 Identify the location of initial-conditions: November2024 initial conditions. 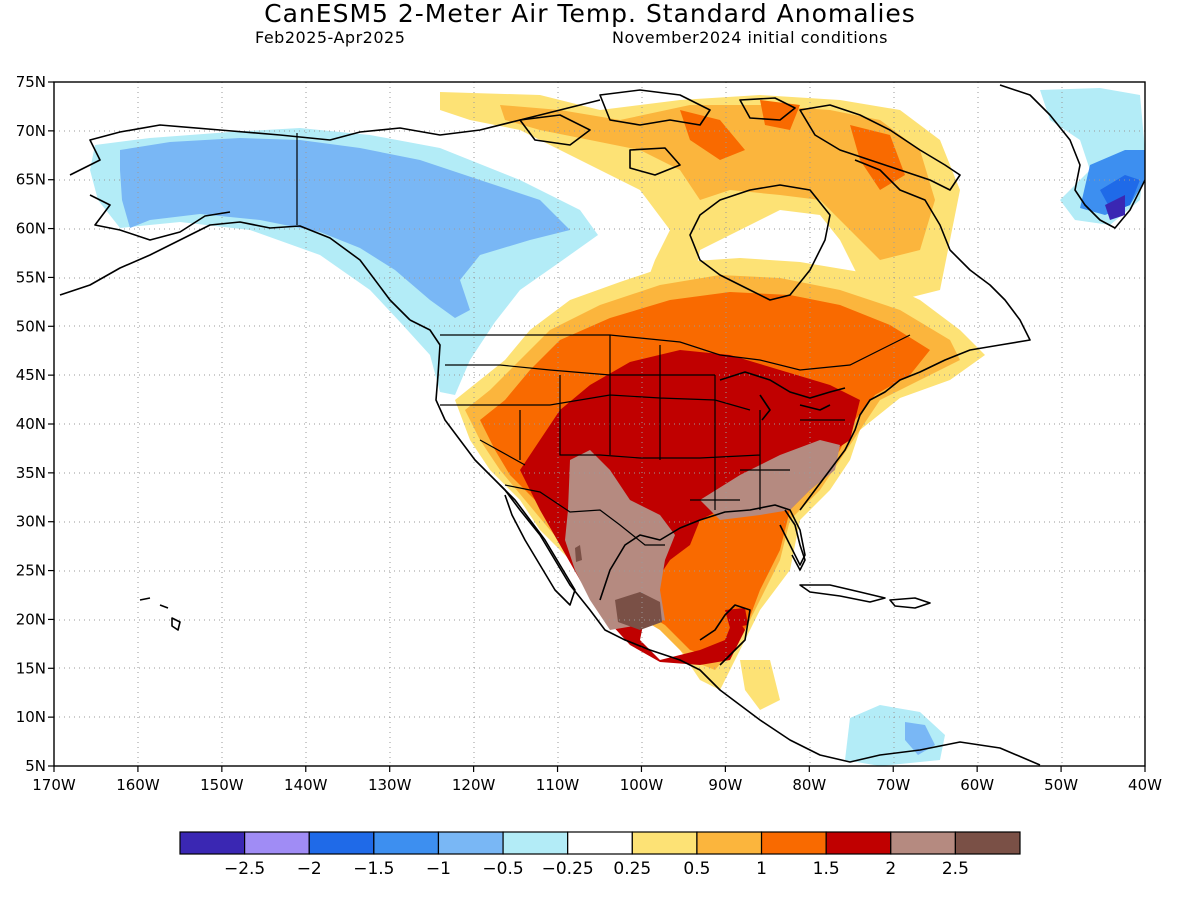
(750, 37).